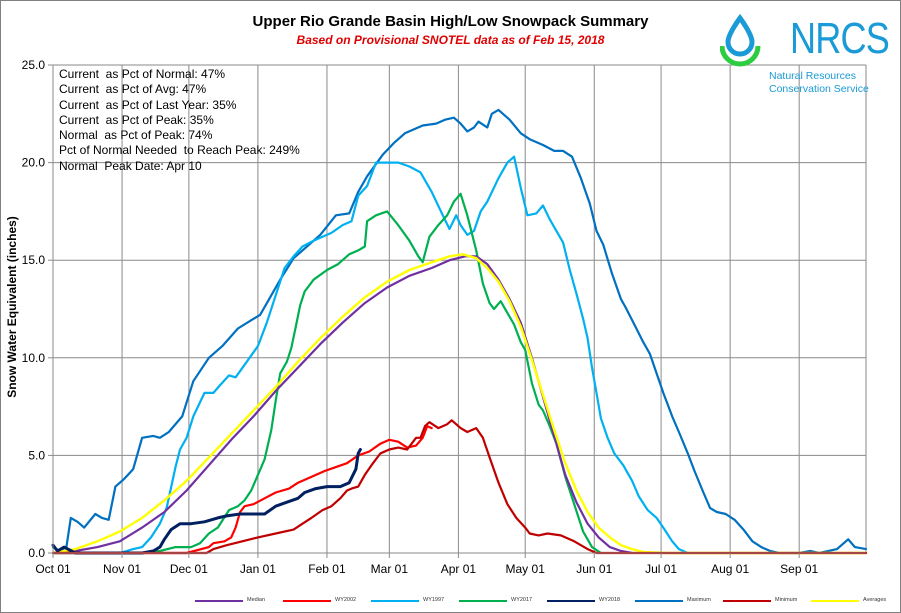  I want to click on stat-line: Current as Pct of Normal: 47%, so click(142, 74).